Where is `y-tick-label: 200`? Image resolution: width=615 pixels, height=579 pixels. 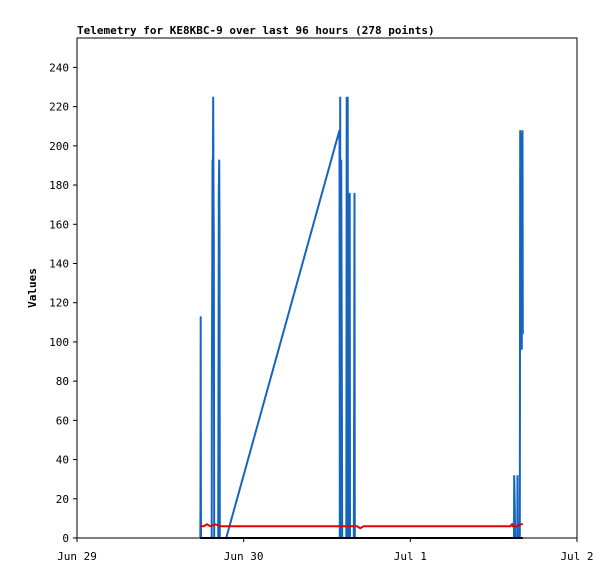 y-tick-label: 200 is located at coordinates (59, 146).